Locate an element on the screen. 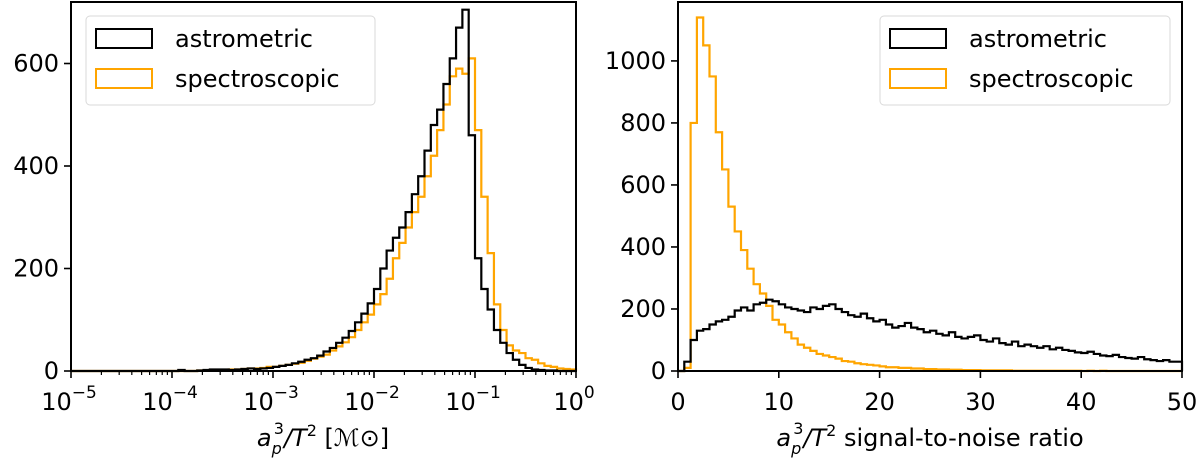 This screenshot has width=1200, height=463. x-tick-label: 50 is located at coordinates (1182, 402).